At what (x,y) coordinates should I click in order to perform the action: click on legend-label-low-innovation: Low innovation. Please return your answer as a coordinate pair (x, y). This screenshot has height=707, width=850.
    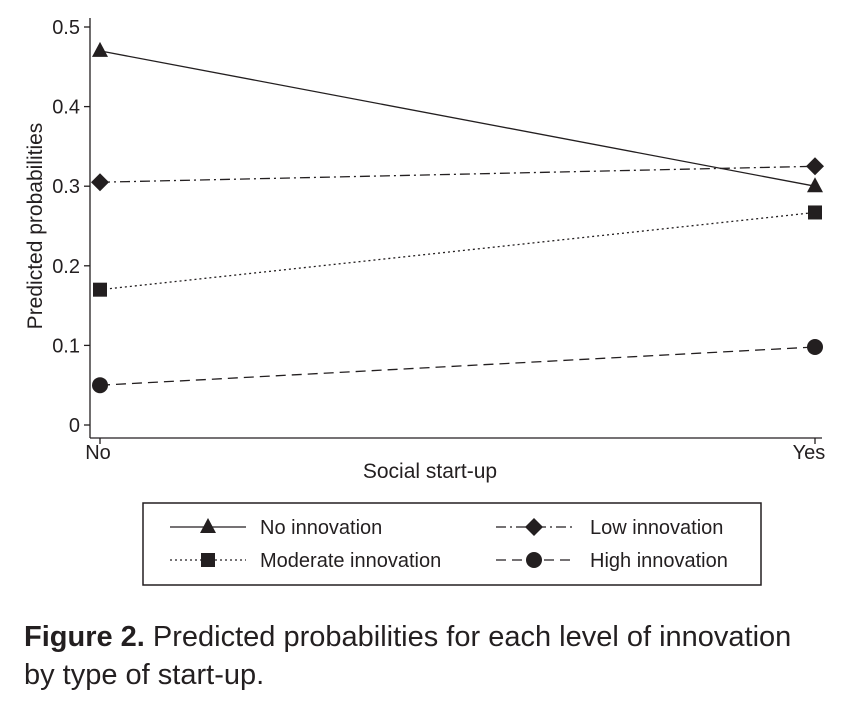
    Looking at the image, I should click on (656, 528).